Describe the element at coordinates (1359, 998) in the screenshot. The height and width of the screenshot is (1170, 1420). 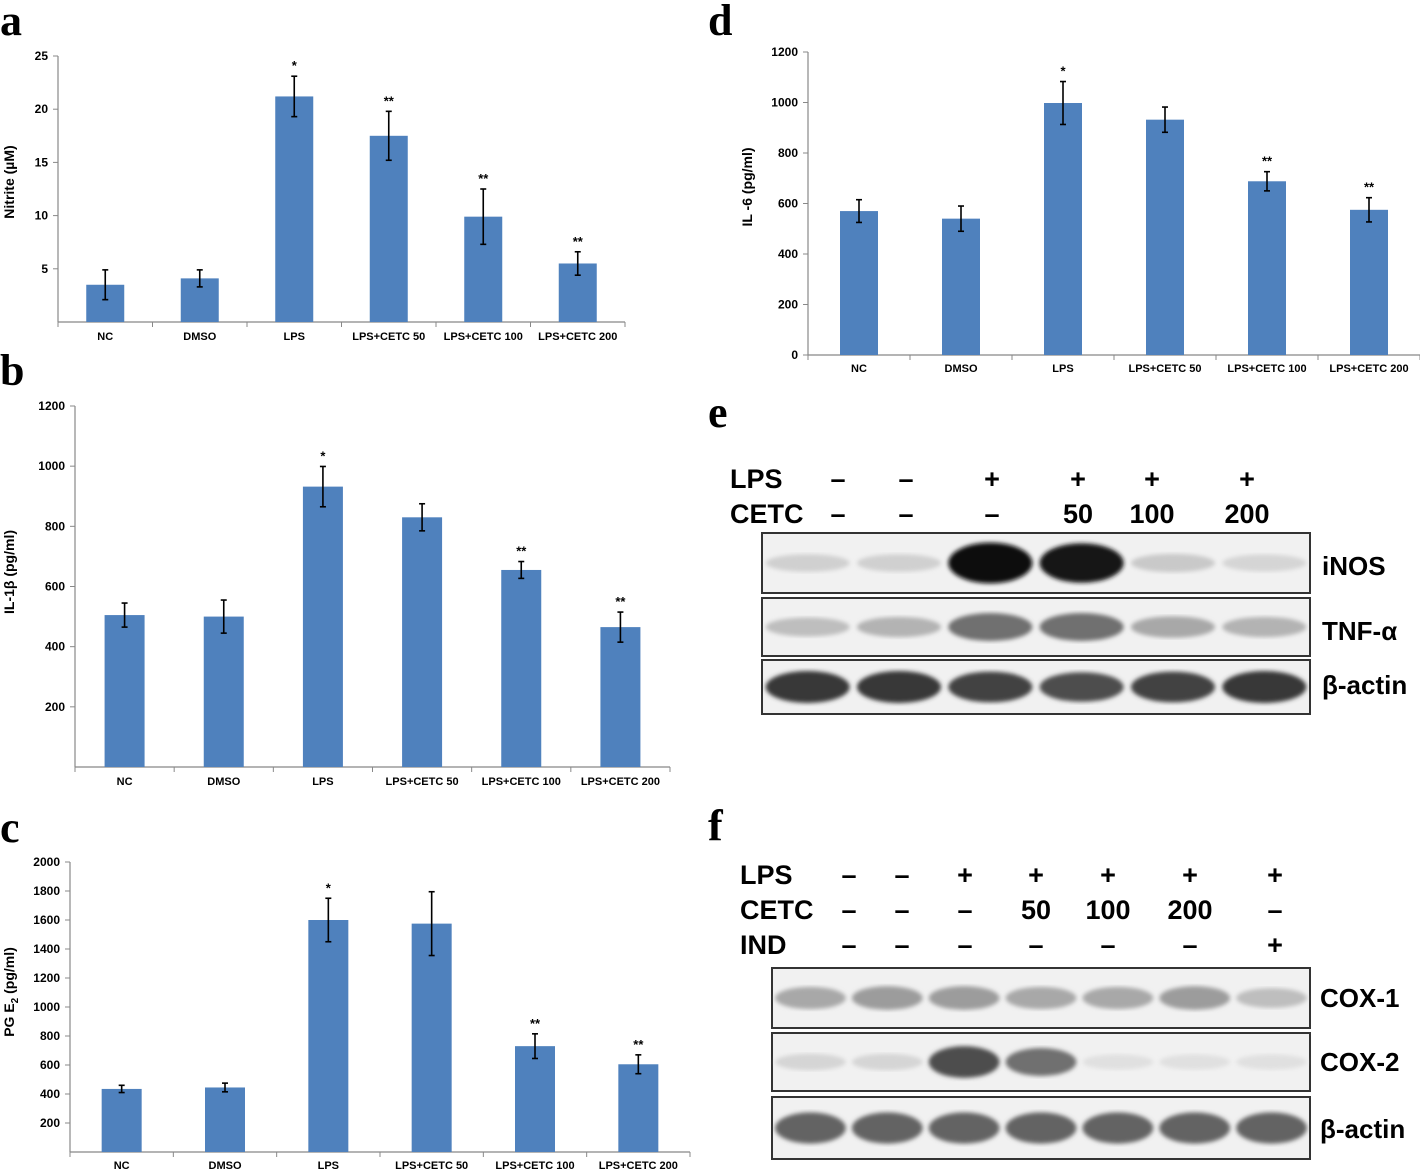
I see `band-label: COX-1` at that location.